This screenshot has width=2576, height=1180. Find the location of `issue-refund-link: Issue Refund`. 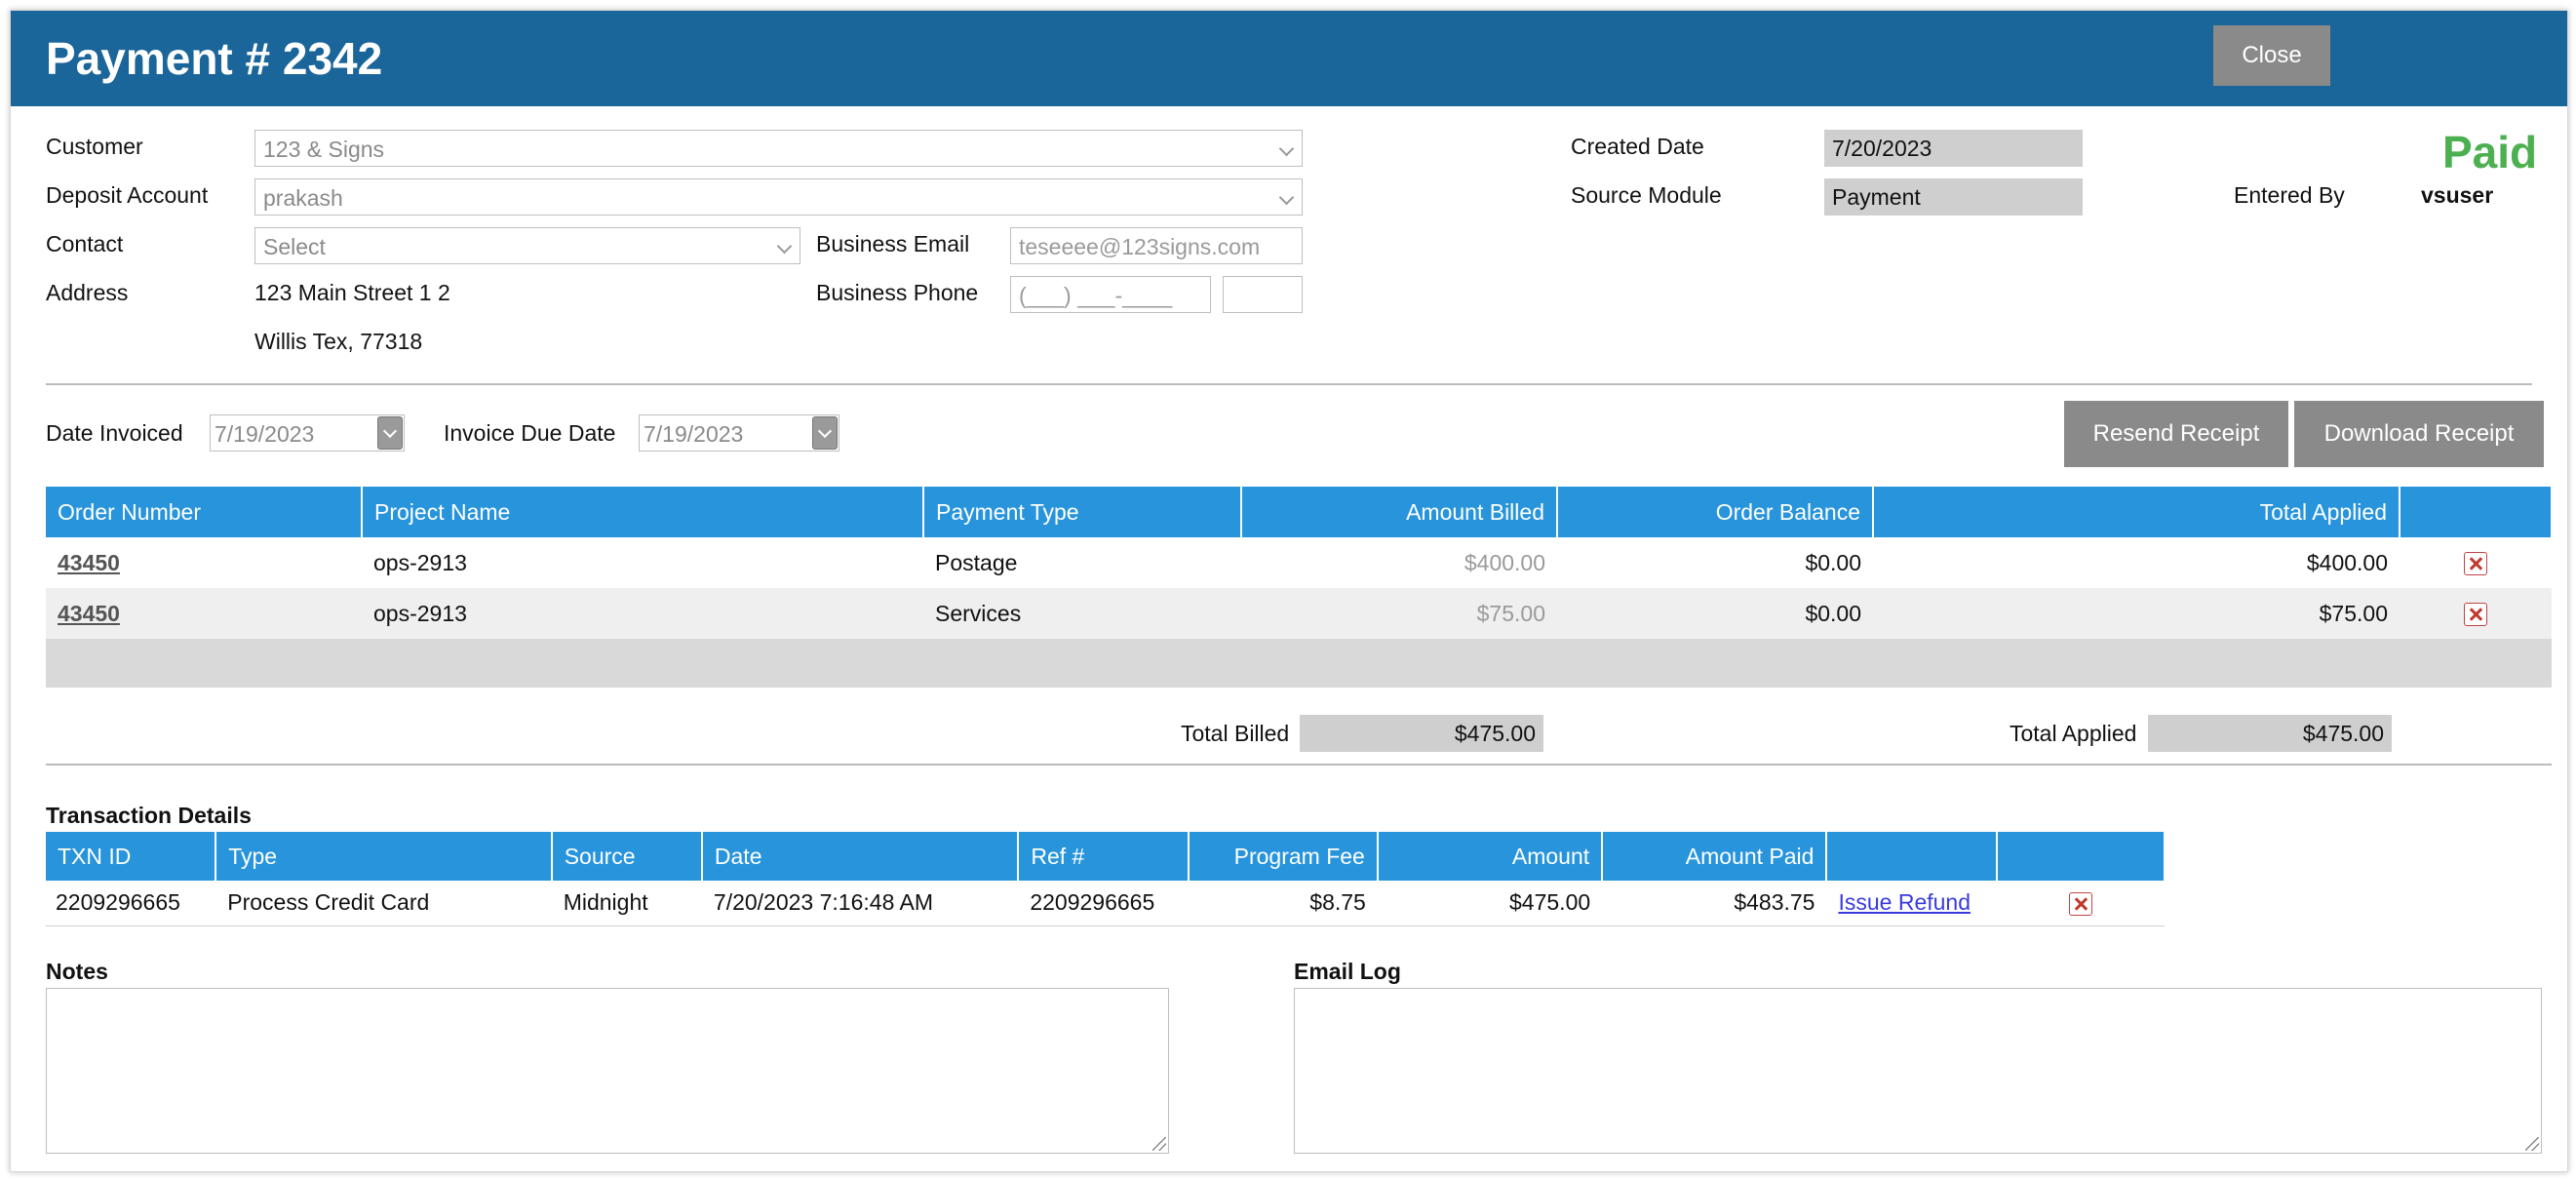

issue-refund-link: Issue Refund is located at coordinates (1904, 902).